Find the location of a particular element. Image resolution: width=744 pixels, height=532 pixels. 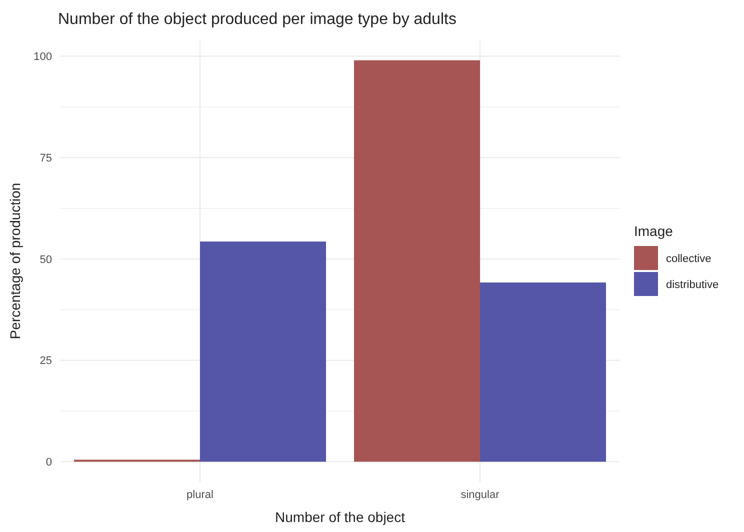

x-tick-label: singular is located at coordinates (480, 495).